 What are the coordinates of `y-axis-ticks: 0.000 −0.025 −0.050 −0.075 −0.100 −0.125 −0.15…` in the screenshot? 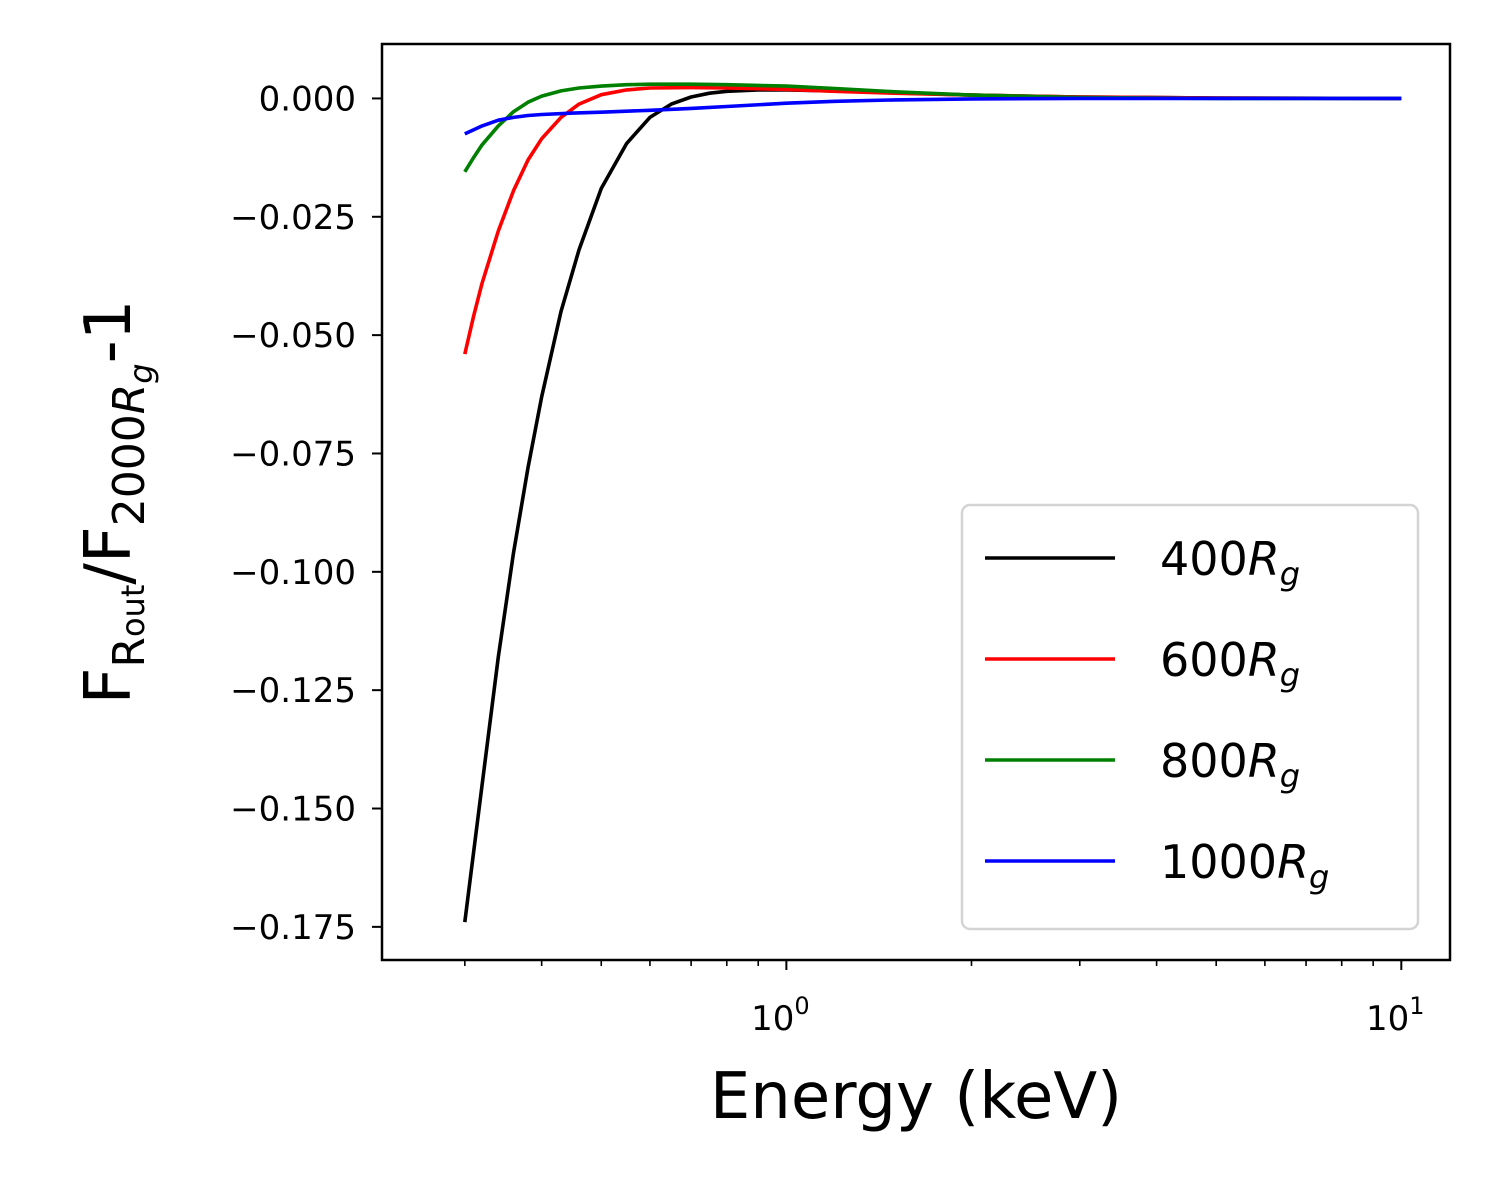 It's located at (306, 513).